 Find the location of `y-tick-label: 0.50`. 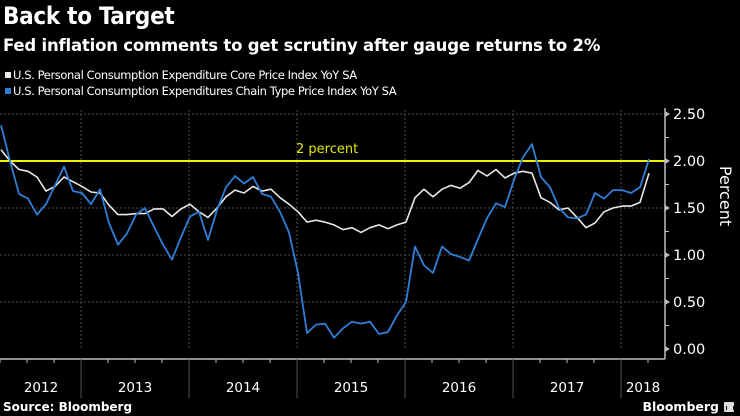

y-tick-label: 0.50 is located at coordinates (689, 303).